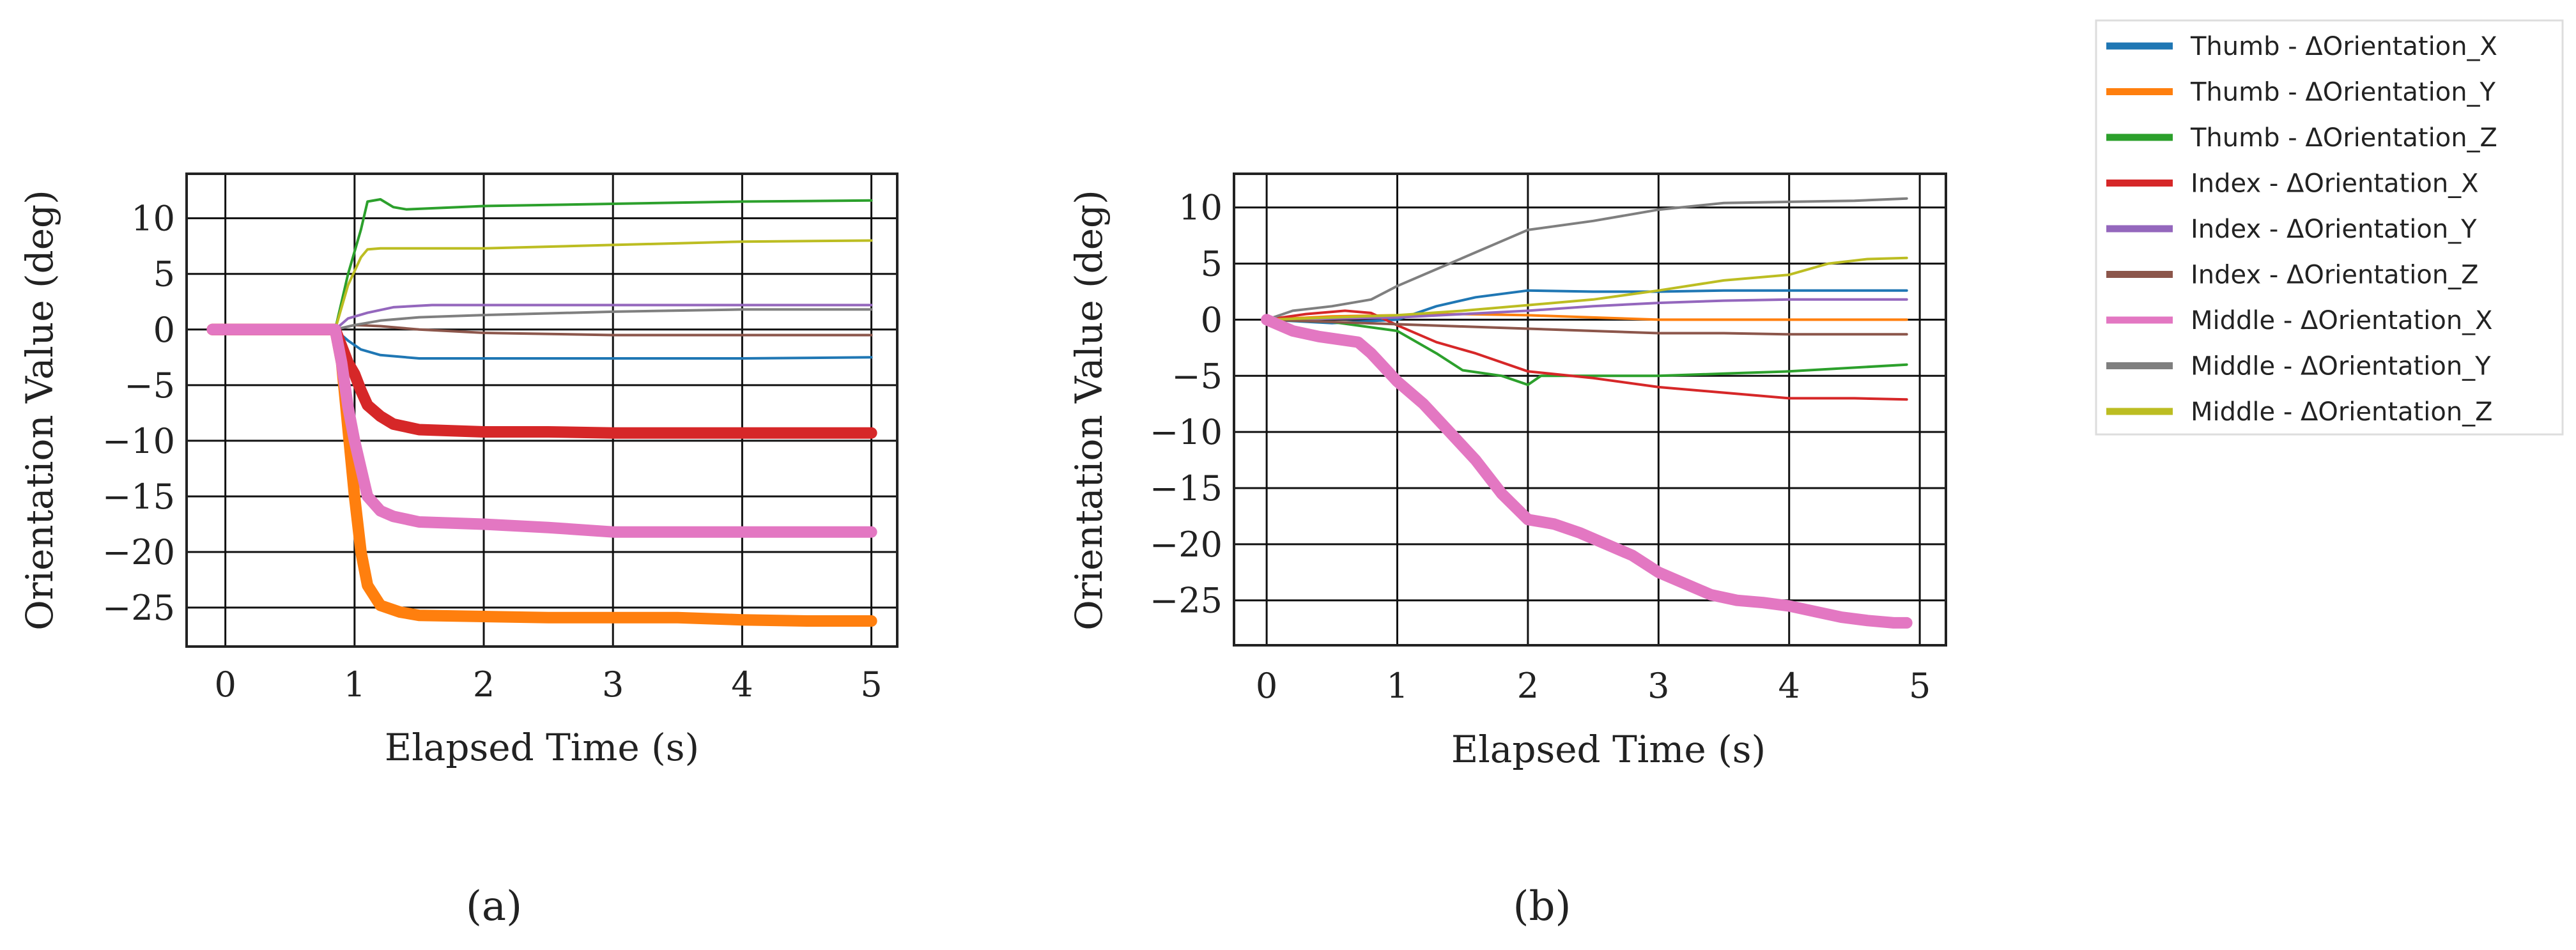 The image size is (2576, 950). Describe the element at coordinates (1586, 352) in the screenshot. I see `series-line-b-thumb-orientation-z` at that location.